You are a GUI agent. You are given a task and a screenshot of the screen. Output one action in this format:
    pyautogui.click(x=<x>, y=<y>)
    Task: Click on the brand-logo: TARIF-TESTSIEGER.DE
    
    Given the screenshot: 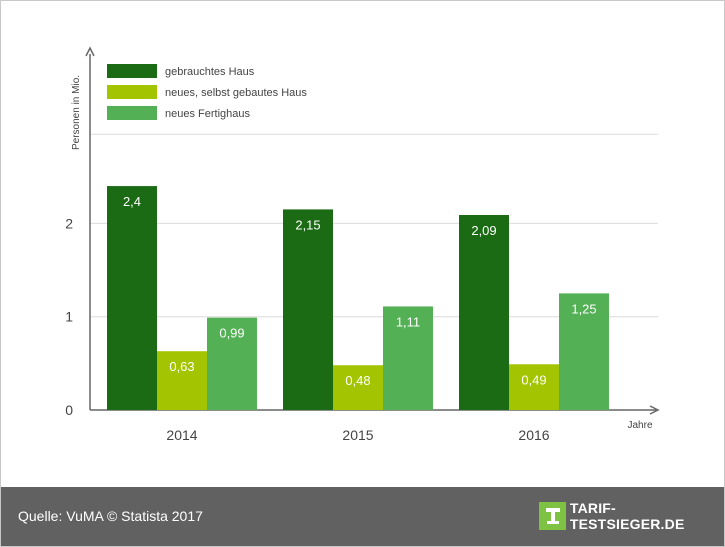 What is the action you would take?
    pyautogui.click(x=631, y=516)
    